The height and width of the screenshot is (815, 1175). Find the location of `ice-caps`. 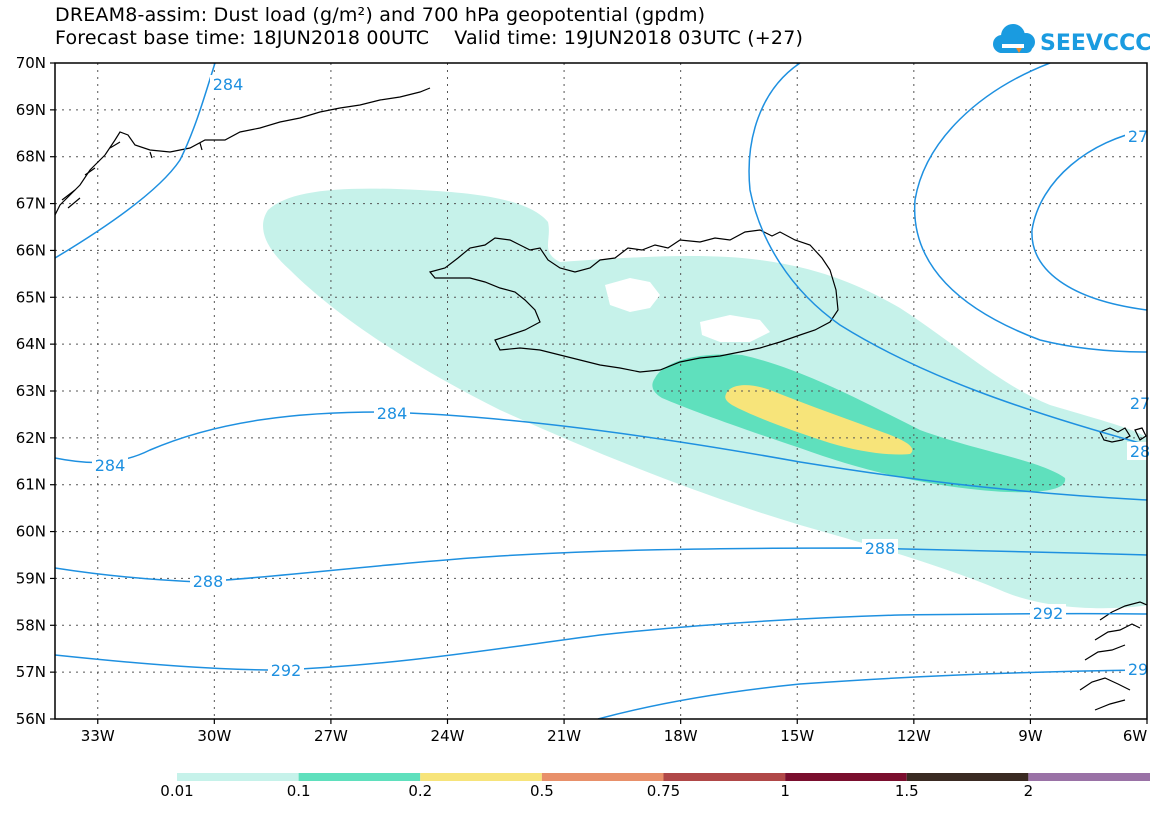

ice-caps is located at coordinates (687, 310).